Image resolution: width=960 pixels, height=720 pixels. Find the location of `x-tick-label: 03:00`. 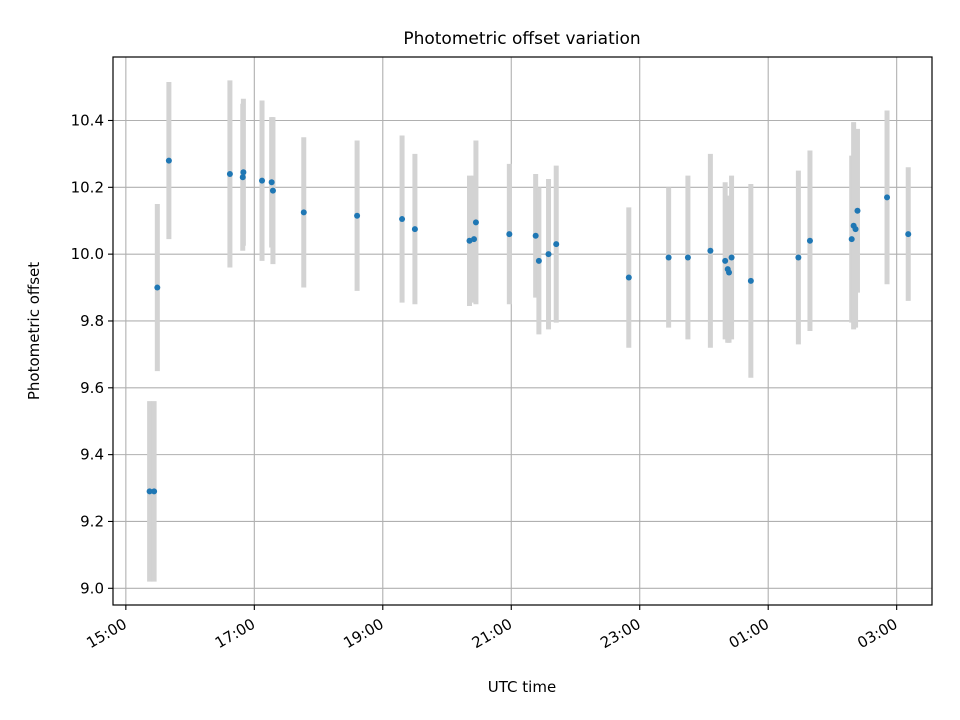

x-tick-label: 03:00 is located at coordinates (877, 633).